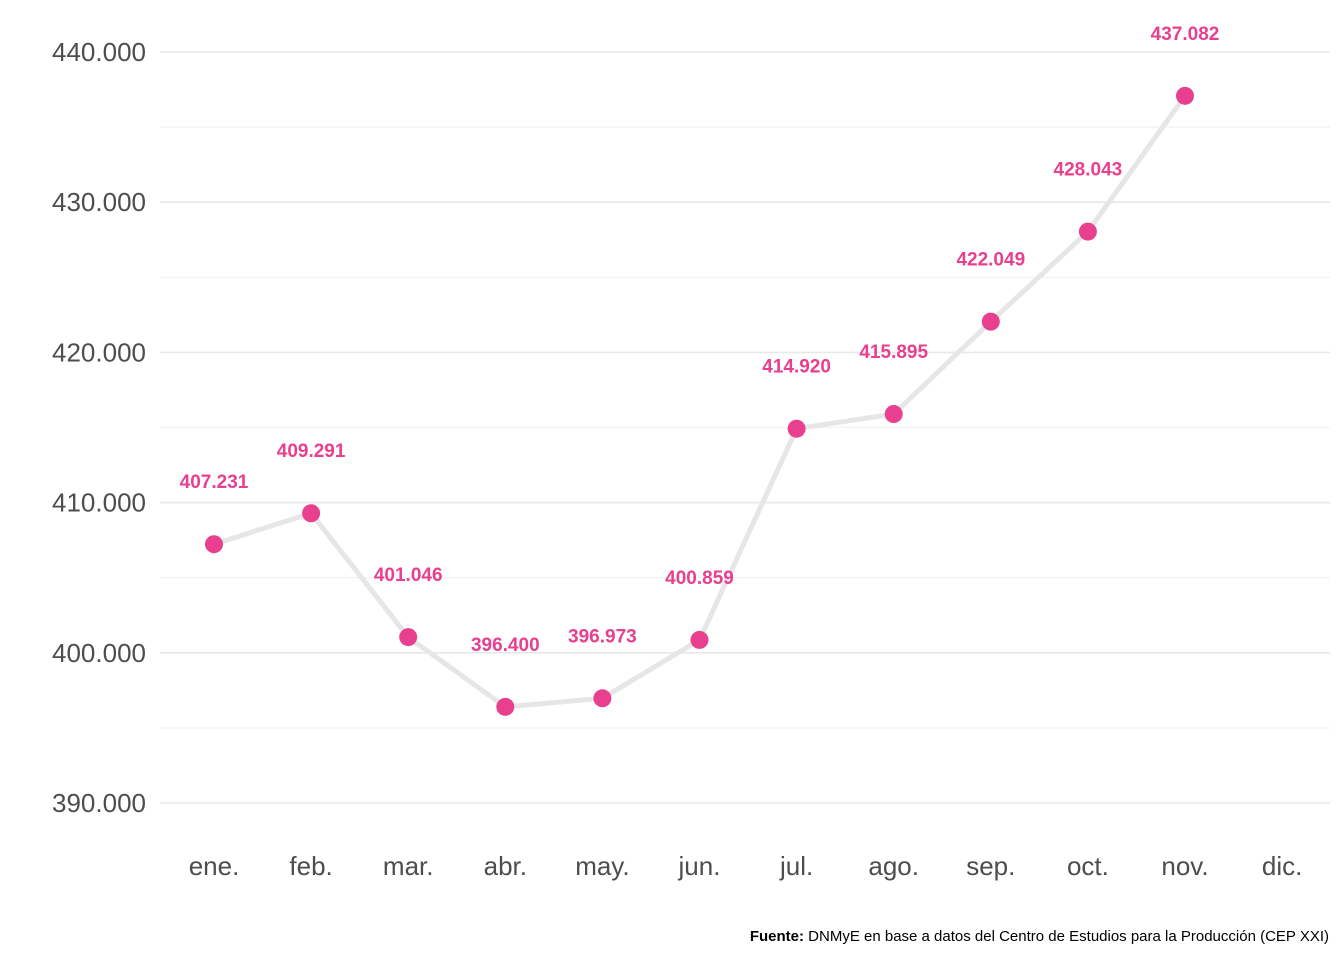 The height and width of the screenshot is (960, 1344). I want to click on y-tick-label: 390.000, so click(99, 803).